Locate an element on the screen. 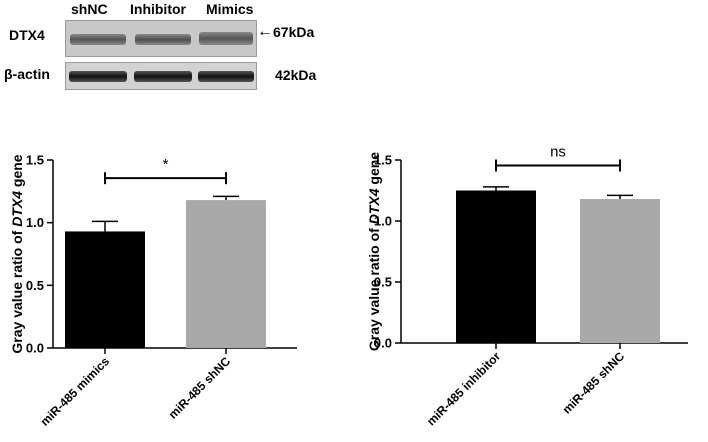 This screenshot has width=708, height=442. actin-band-mimics is located at coordinates (226, 76).